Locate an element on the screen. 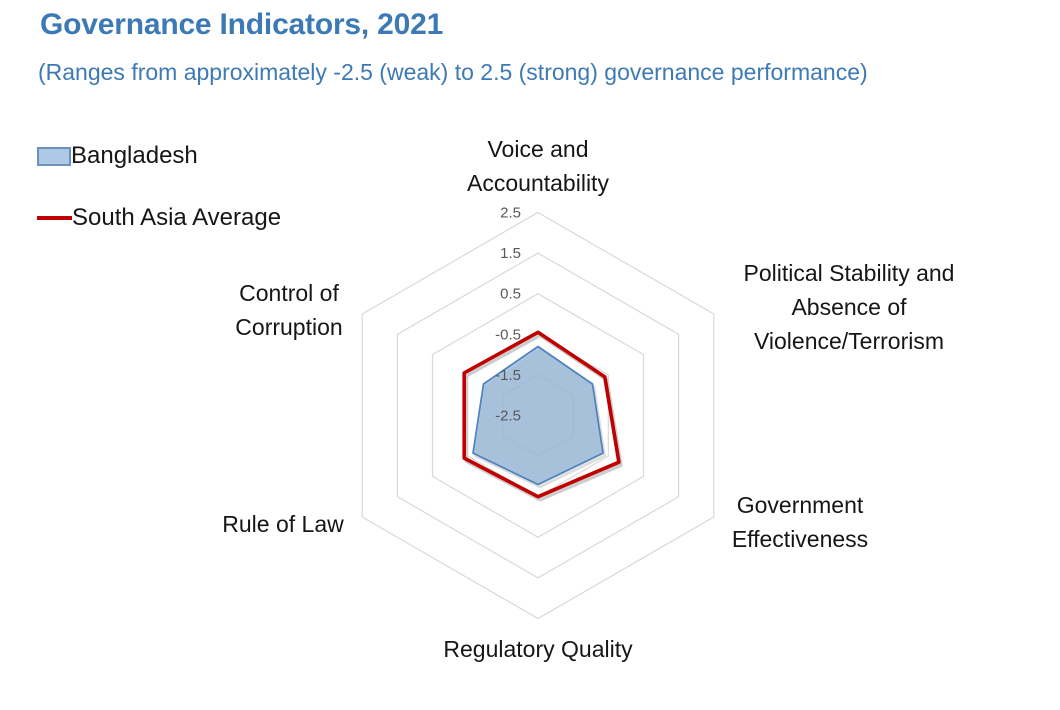 This screenshot has width=1060, height=710. axis-label-rule-of-law: Rule of Law is located at coordinates (283, 524).